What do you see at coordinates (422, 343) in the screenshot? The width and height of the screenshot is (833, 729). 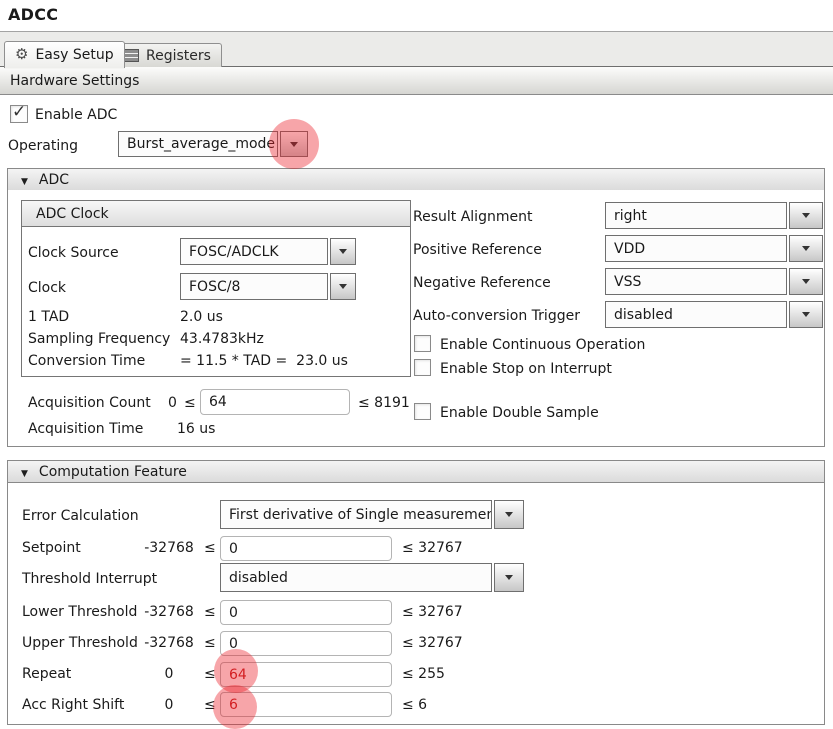 I see `enable-continuous-operation-checkbox` at bounding box center [422, 343].